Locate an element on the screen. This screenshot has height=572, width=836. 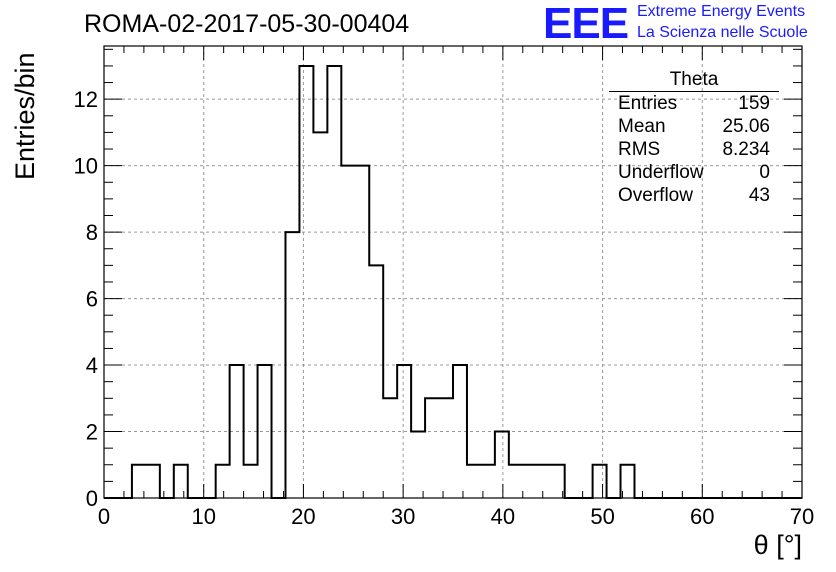
logo-line-2: La Scienza nelle Scuole is located at coordinates (722, 32).